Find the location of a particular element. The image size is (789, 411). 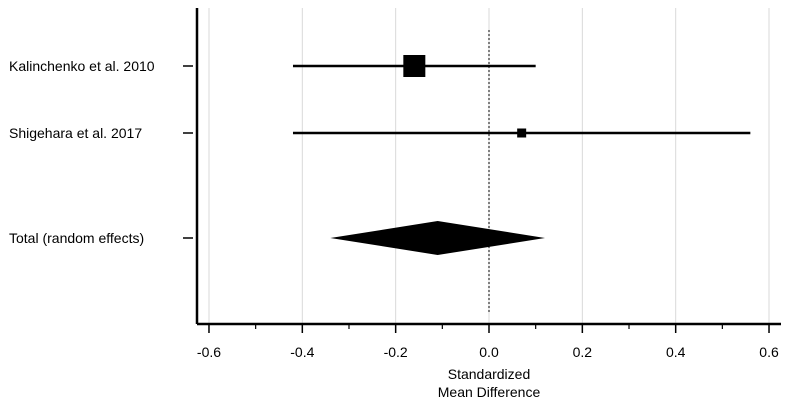

x-tick-label: -0.2 is located at coordinates (396, 352).